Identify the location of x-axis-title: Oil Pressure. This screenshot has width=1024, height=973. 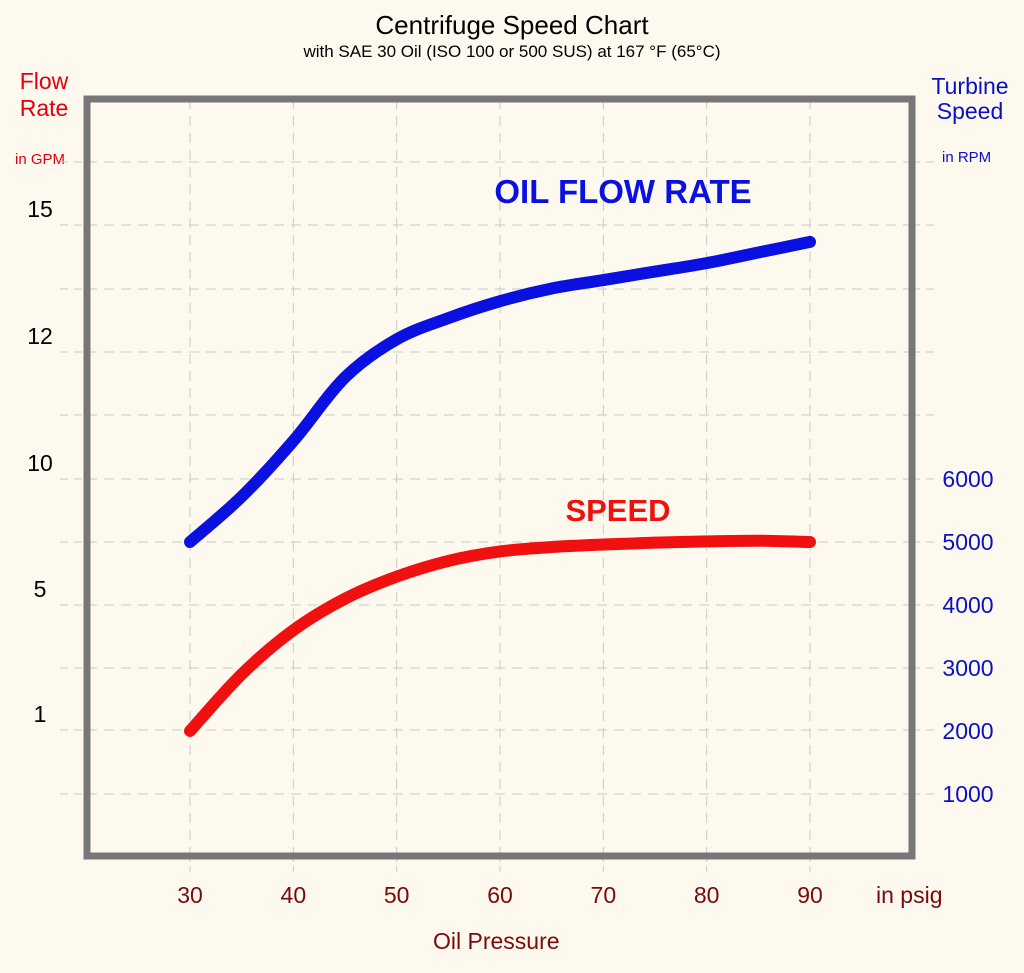
(496, 941).